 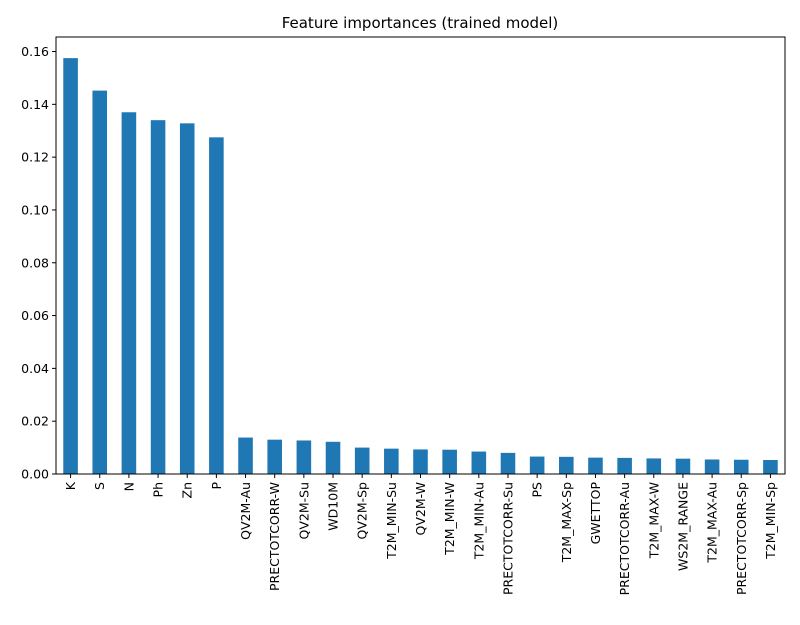 What do you see at coordinates (566, 465) in the screenshot?
I see `bar-t2m-max-sp` at bounding box center [566, 465].